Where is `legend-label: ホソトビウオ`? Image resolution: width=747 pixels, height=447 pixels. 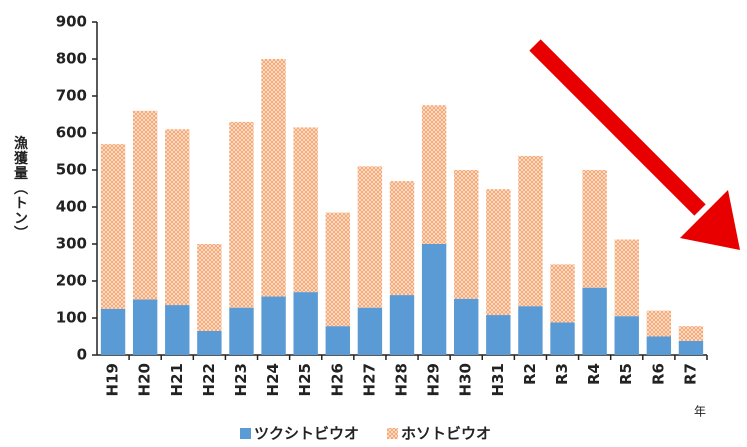 legend-label: ホソトビウオ is located at coordinates (446, 434).